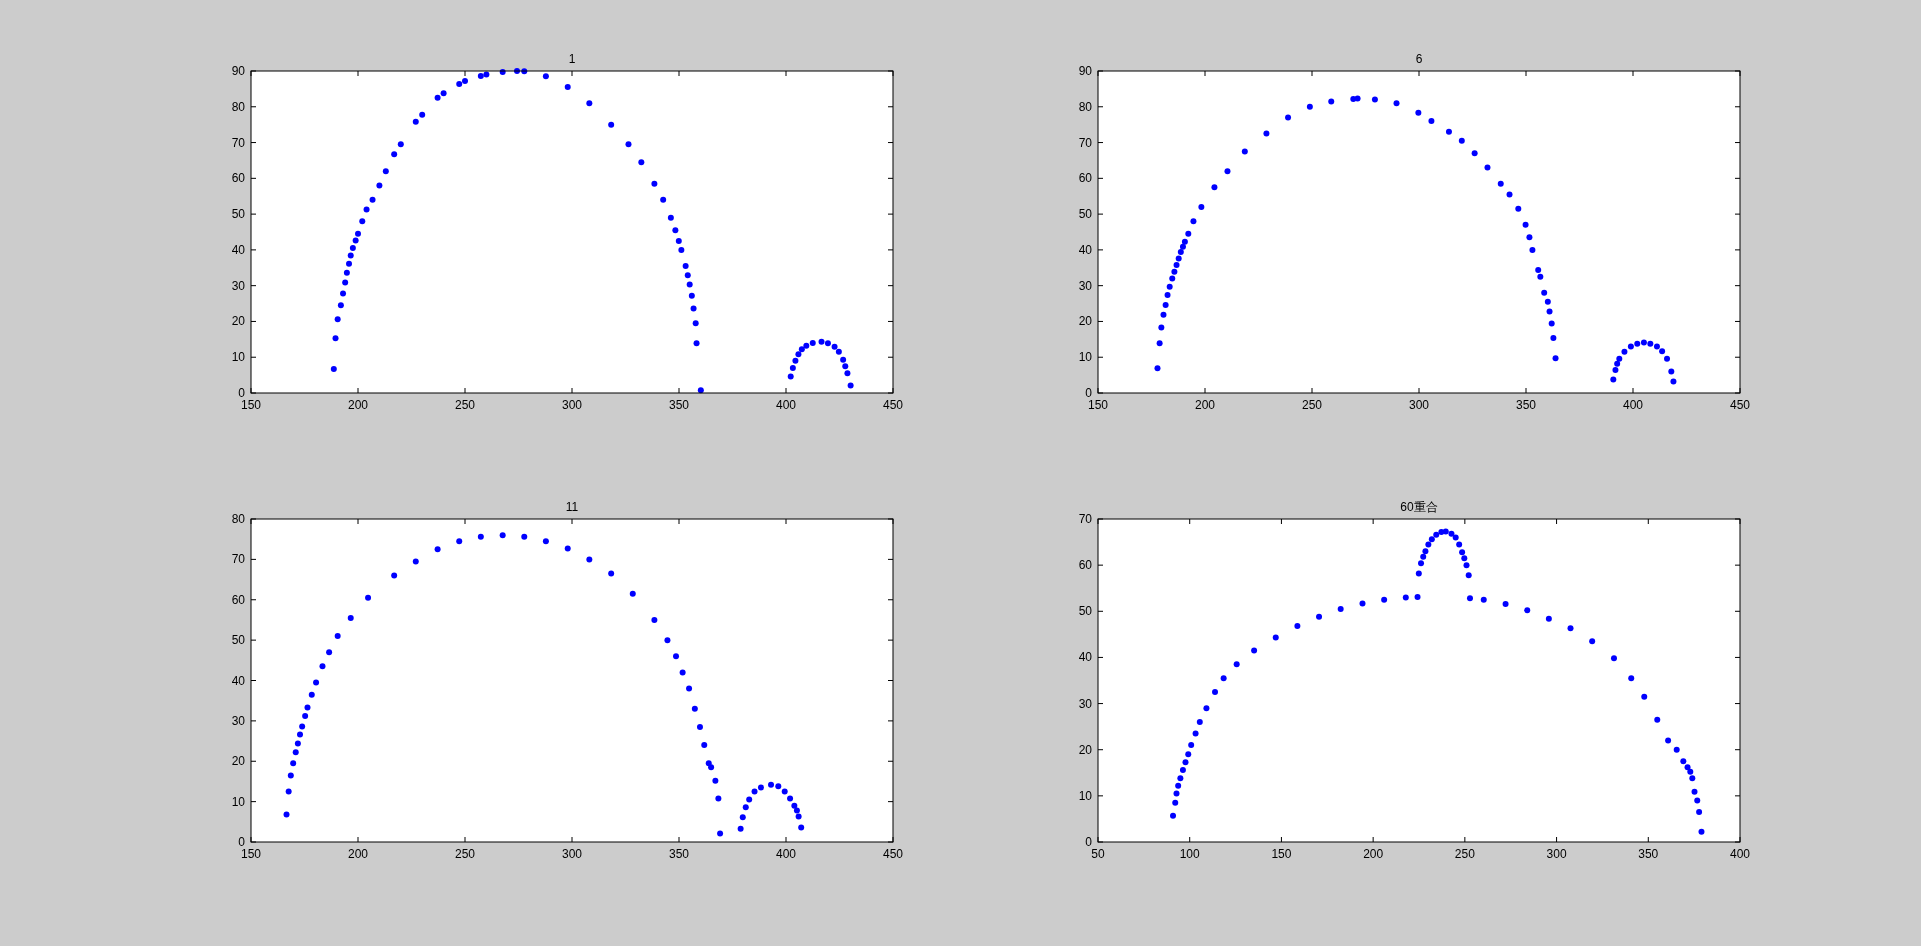 The width and height of the screenshot is (1921, 946). What do you see at coordinates (1190, 854) in the screenshot?
I see `x-tick-label: 100` at bounding box center [1190, 854].